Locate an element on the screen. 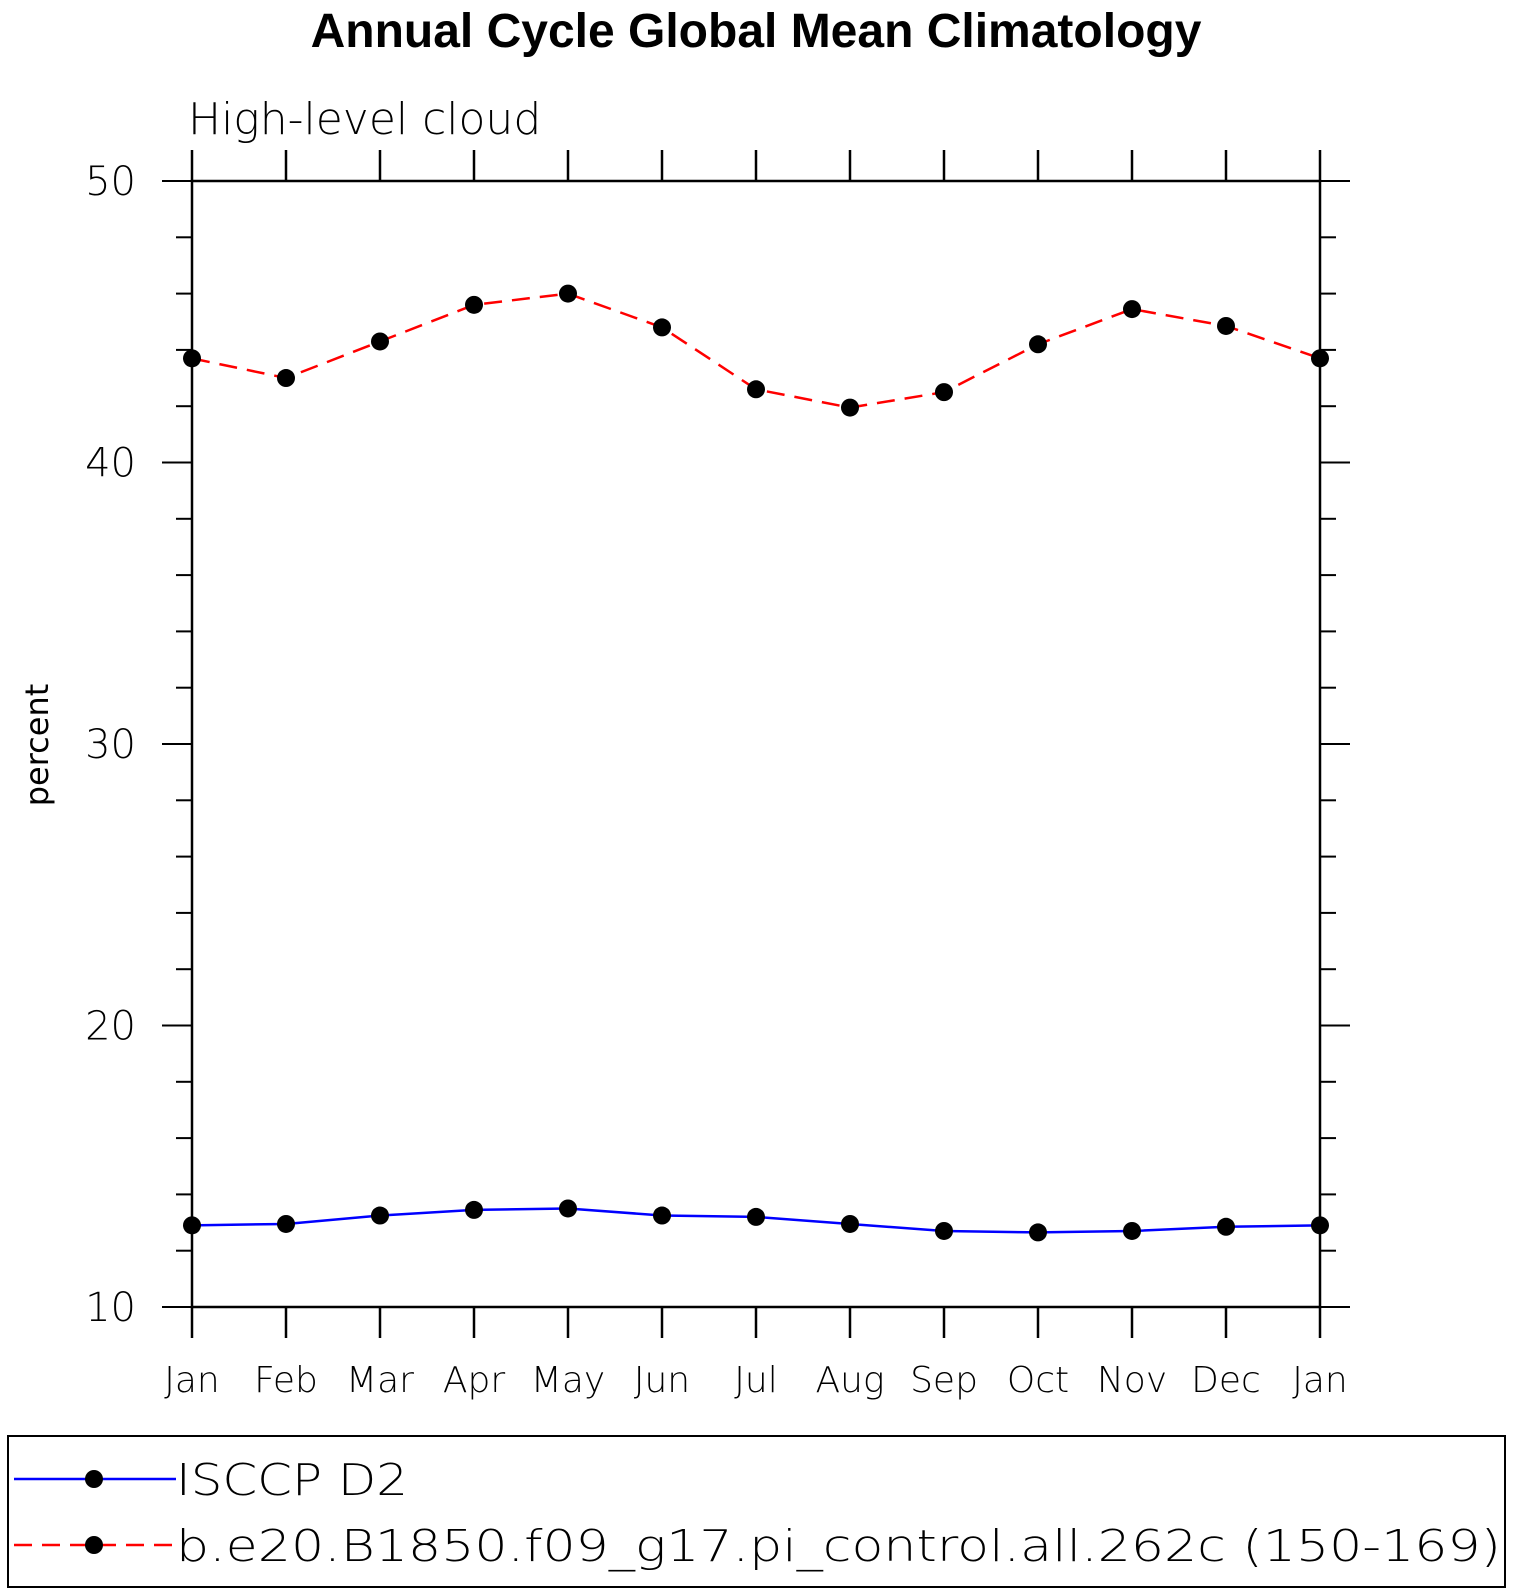 This screenshot has height=1593, width=1513. x-tick-label: Jul is located at coordinates (755, 1380).